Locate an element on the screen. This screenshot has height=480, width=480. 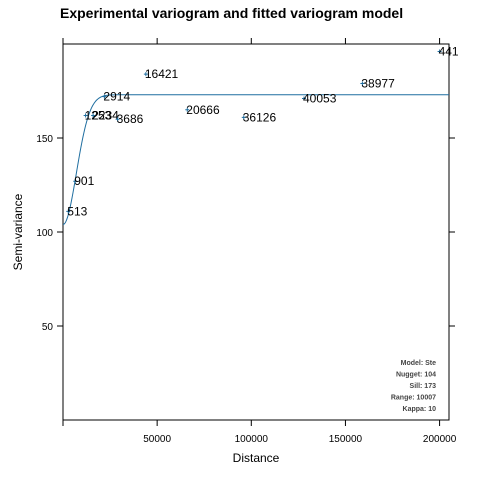
y-tick-label: 150 is located at coordinates (44, 139).